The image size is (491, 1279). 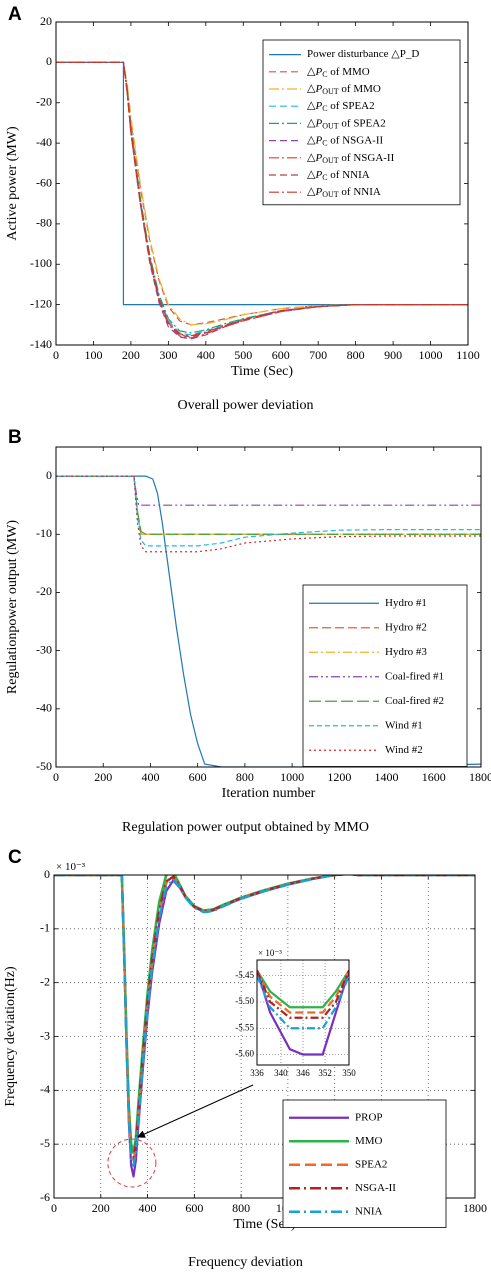 What do you see at coordinates (338, 175) in the screenshot?
I see `legend-label-p-c-of-nnia: △PC of NNIA` at bounding box center [338, 175].